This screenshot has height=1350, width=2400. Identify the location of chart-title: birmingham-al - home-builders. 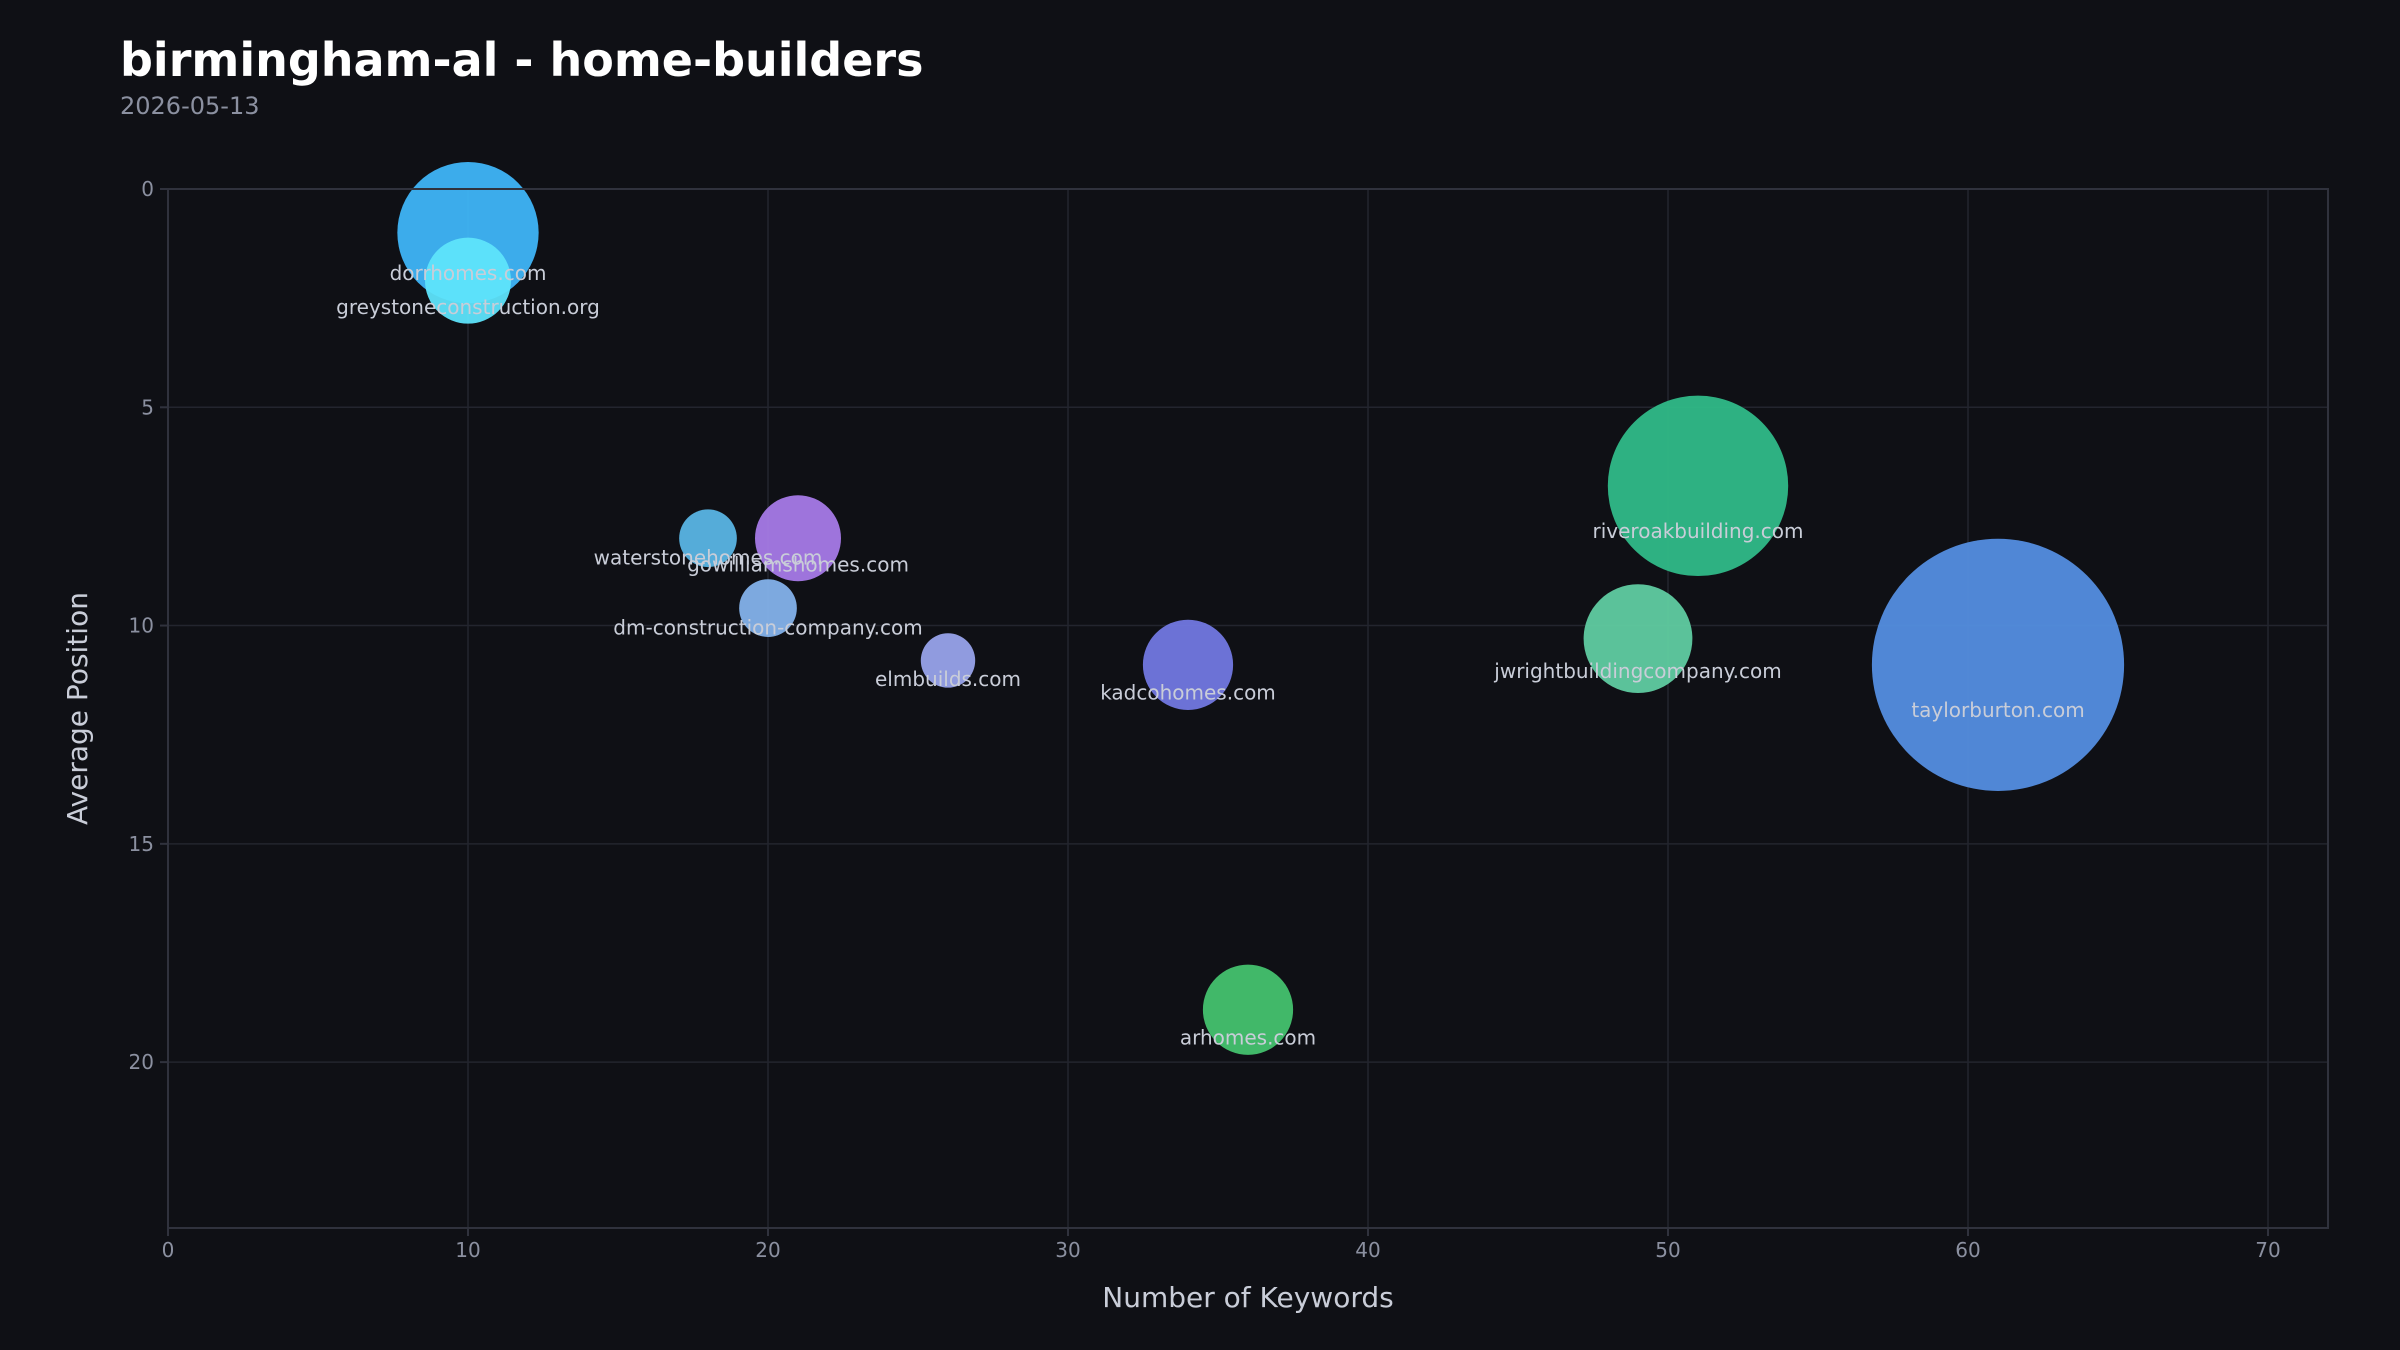
(521, 60).